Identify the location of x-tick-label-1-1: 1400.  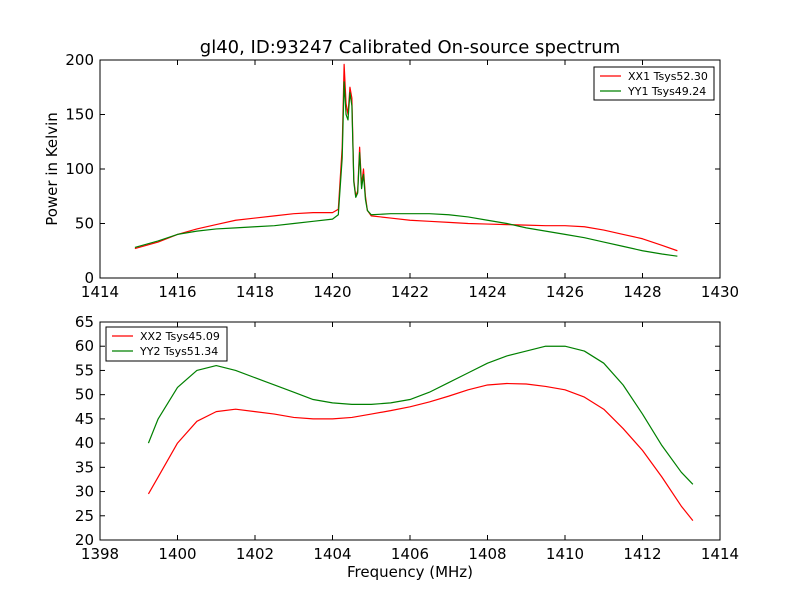
(177, 554).